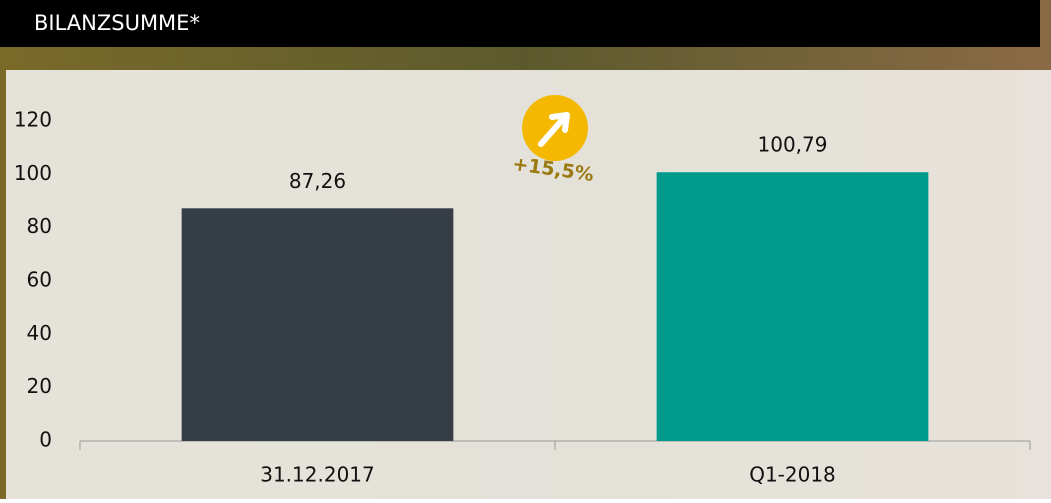 This screenshot has height=503, width=1051. What do you see at coordinates (39, 386) in the screenshot?
I see `y-tick-label: 20` at bounding box center [39, 386].